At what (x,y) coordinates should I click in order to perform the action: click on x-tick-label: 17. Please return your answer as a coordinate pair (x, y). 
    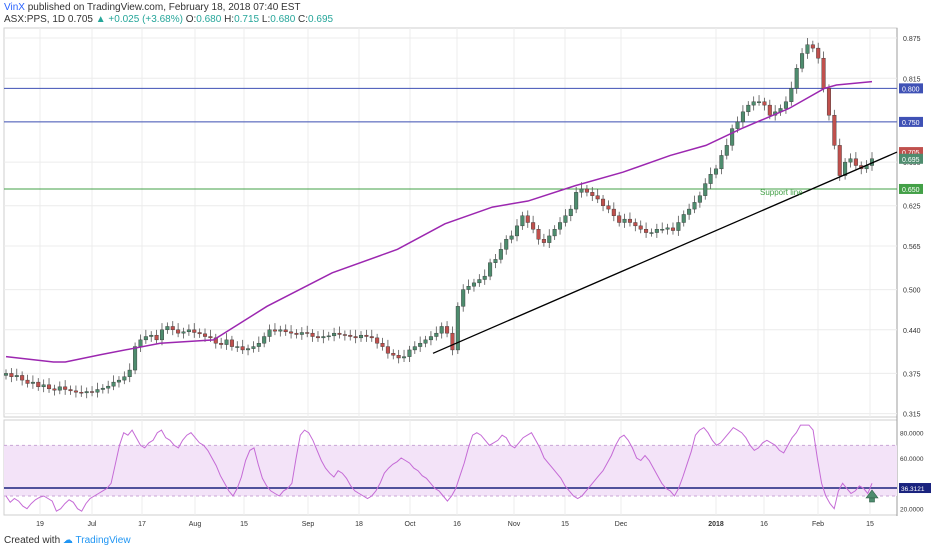
    Looking at the image, I should click on (142, 524).